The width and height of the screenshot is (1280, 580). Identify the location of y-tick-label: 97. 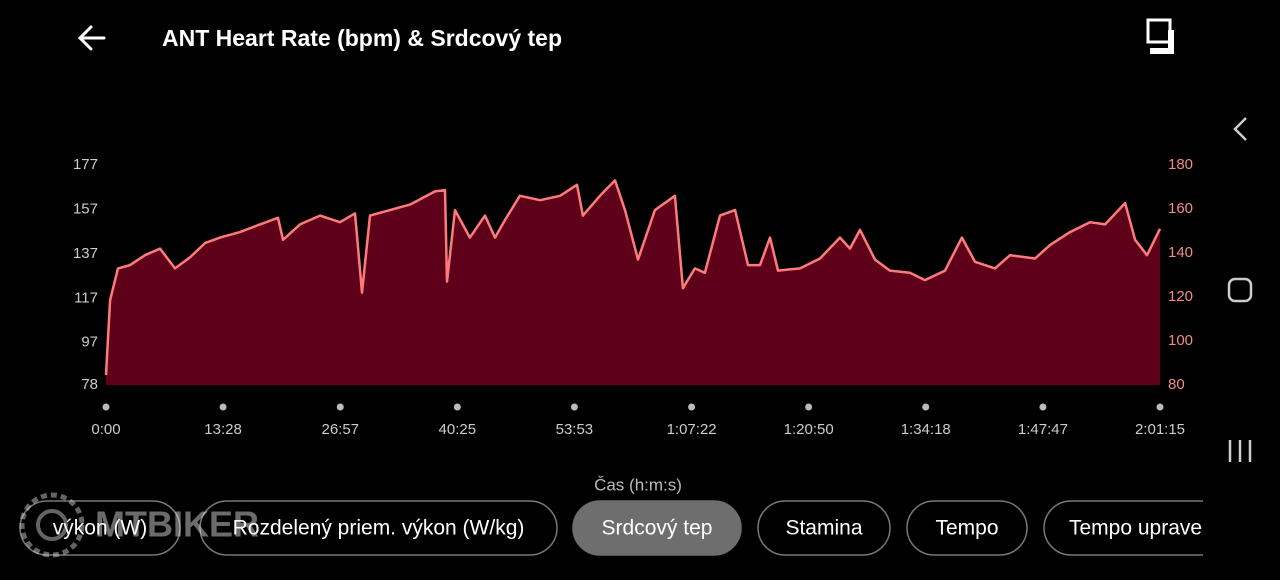
(89, 342).